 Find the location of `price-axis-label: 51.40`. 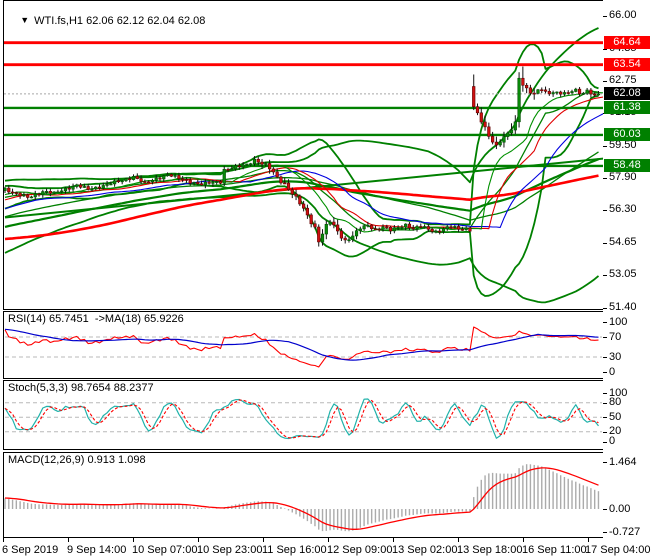

price-axis-label: 51.40 is located at coordinates (623, 307).